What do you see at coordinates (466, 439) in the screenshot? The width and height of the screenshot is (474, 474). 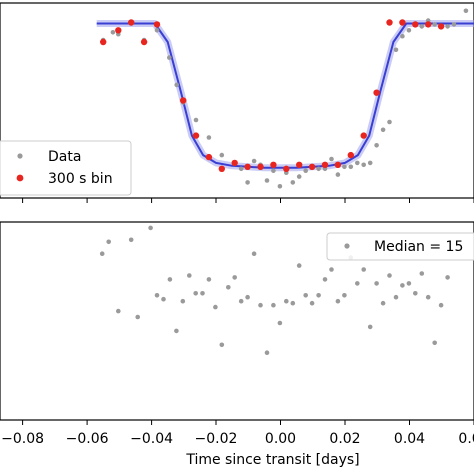 I see `x-tick-label: 0.06` at bounding box center [466, 439].